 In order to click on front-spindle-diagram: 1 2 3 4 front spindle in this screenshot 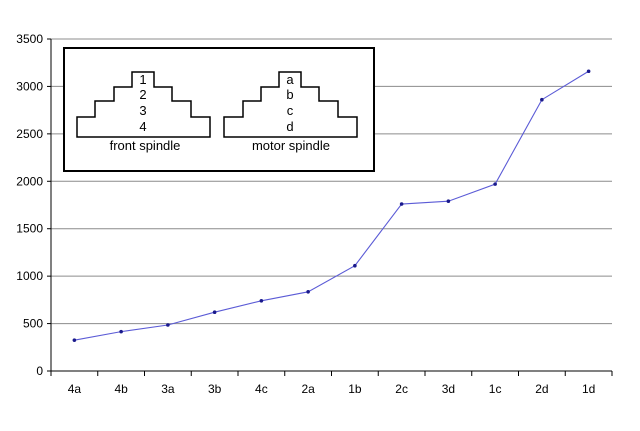, I will do `click(143, 112)`.